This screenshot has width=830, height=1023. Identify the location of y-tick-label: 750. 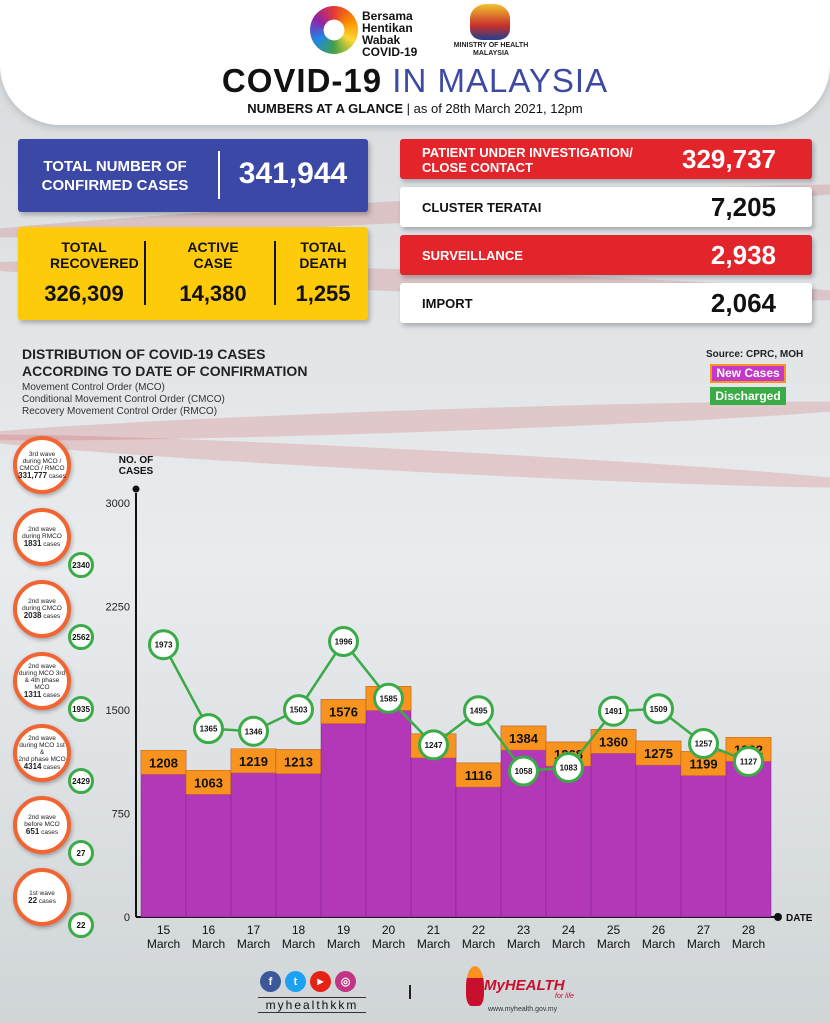
(121, 815).